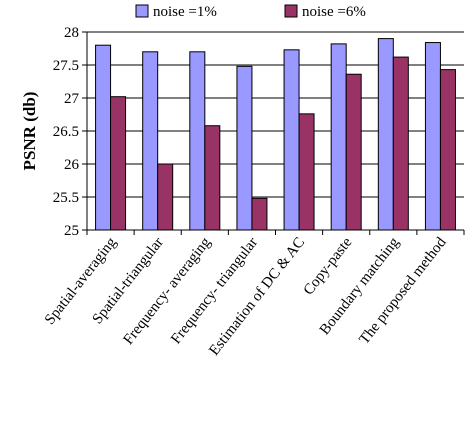 The width and height of the screenshot is (474, 433). I want to click on x-category-label: Frequency- averaging, so click(168, 291).